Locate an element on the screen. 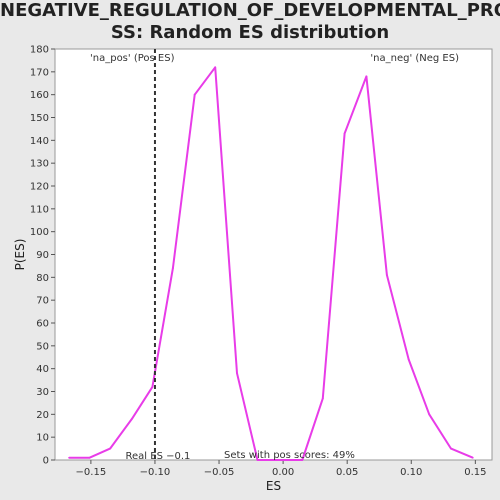  real-es-label: Real ES −0.1 is located at coordinates (158, 456).